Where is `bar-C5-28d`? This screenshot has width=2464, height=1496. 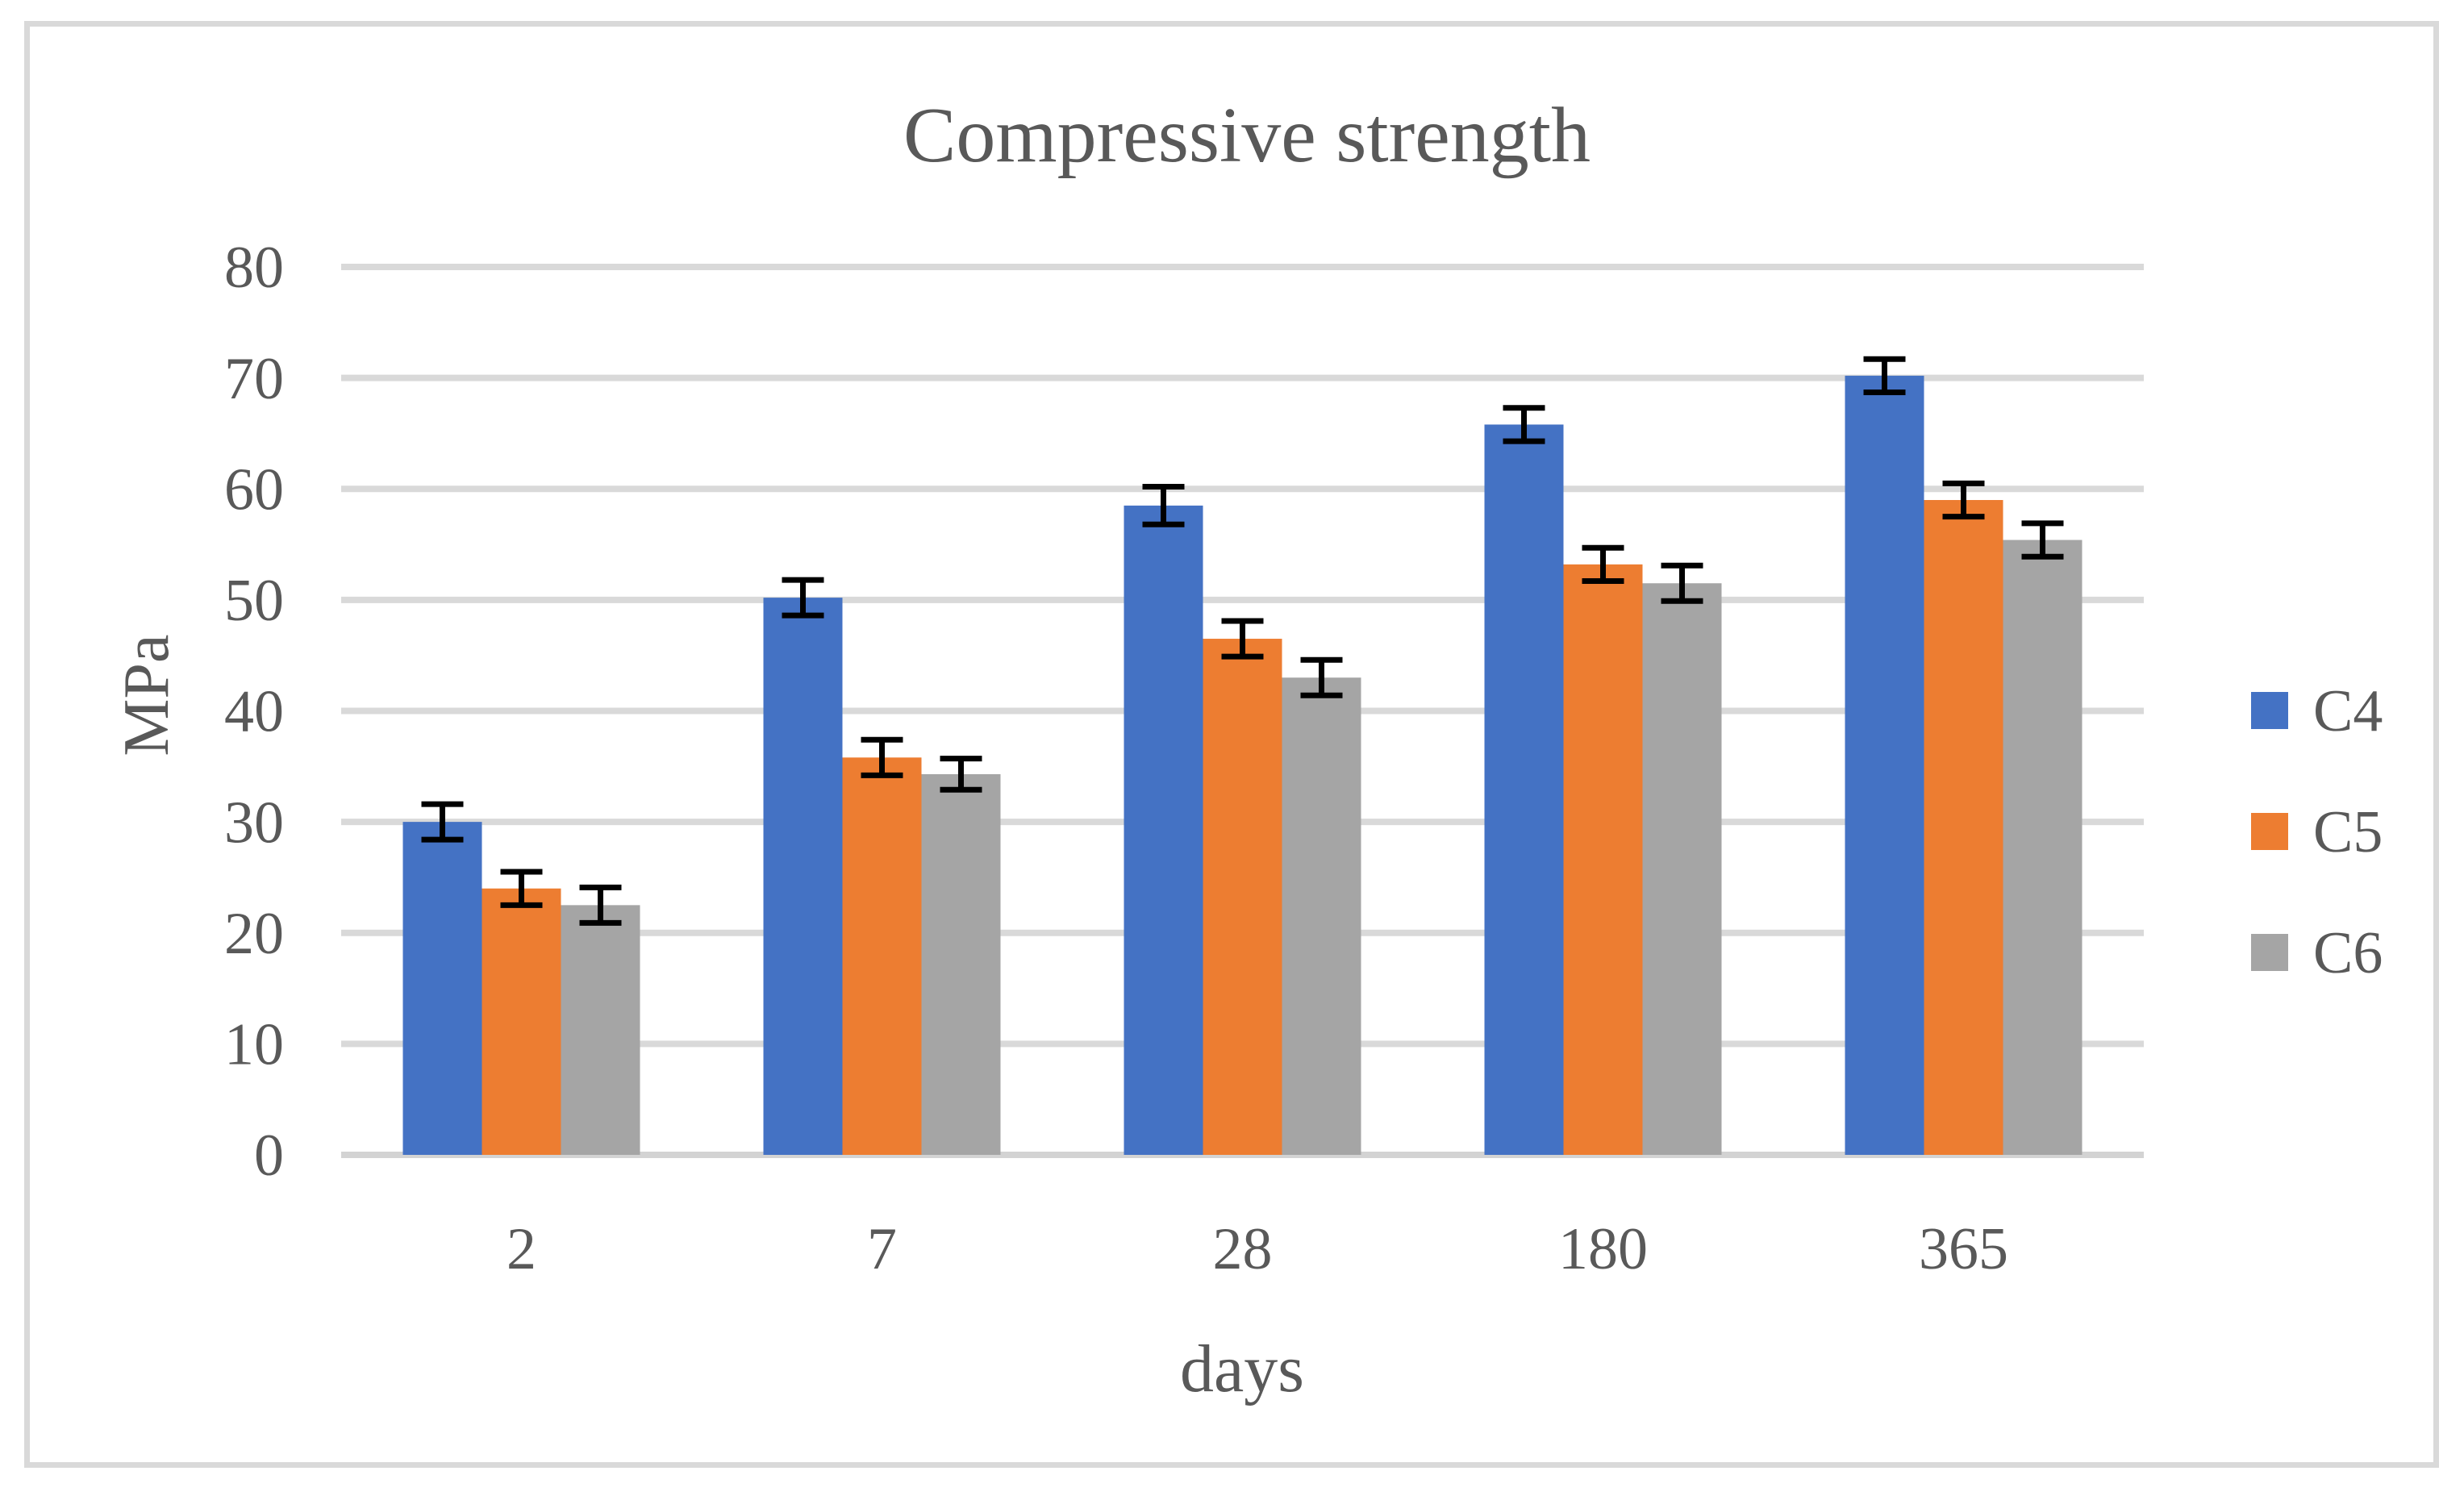 bar-C5-28d is located at coordinates (1242, 897).